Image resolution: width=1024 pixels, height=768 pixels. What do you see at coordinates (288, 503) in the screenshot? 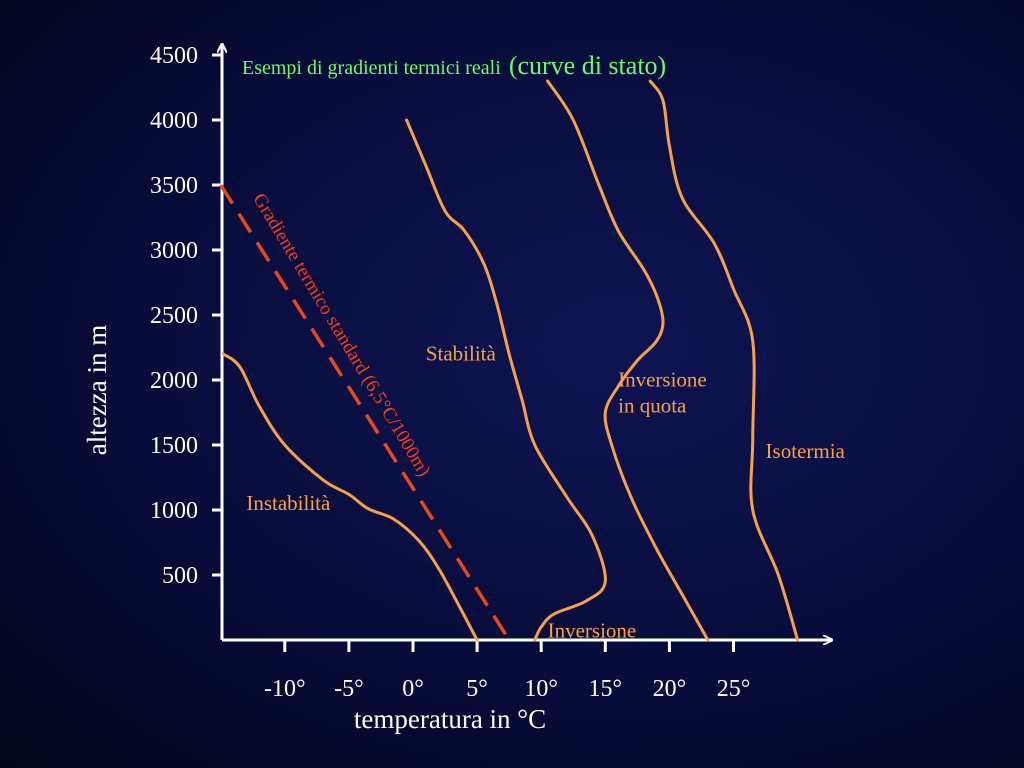
I see `curve-label: Instabilità` at bounding box center [288, 503].